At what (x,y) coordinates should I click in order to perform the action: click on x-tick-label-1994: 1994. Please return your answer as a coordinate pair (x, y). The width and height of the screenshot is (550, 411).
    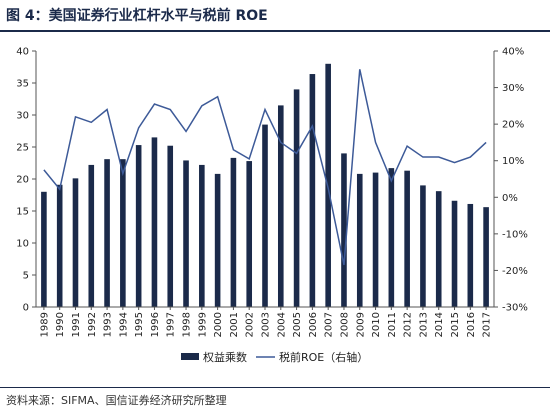
    Looking at the image, I should click on (123, 324).